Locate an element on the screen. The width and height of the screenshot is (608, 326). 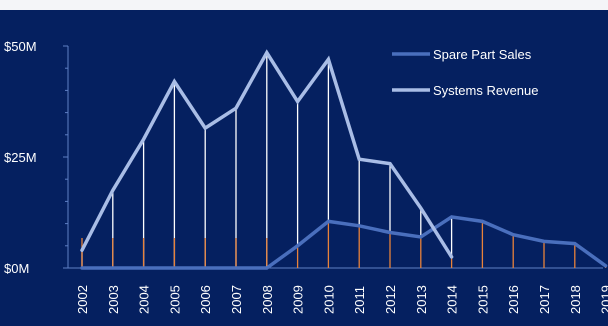
x-tick-label: 2005 is located at coordinates (174, 299).